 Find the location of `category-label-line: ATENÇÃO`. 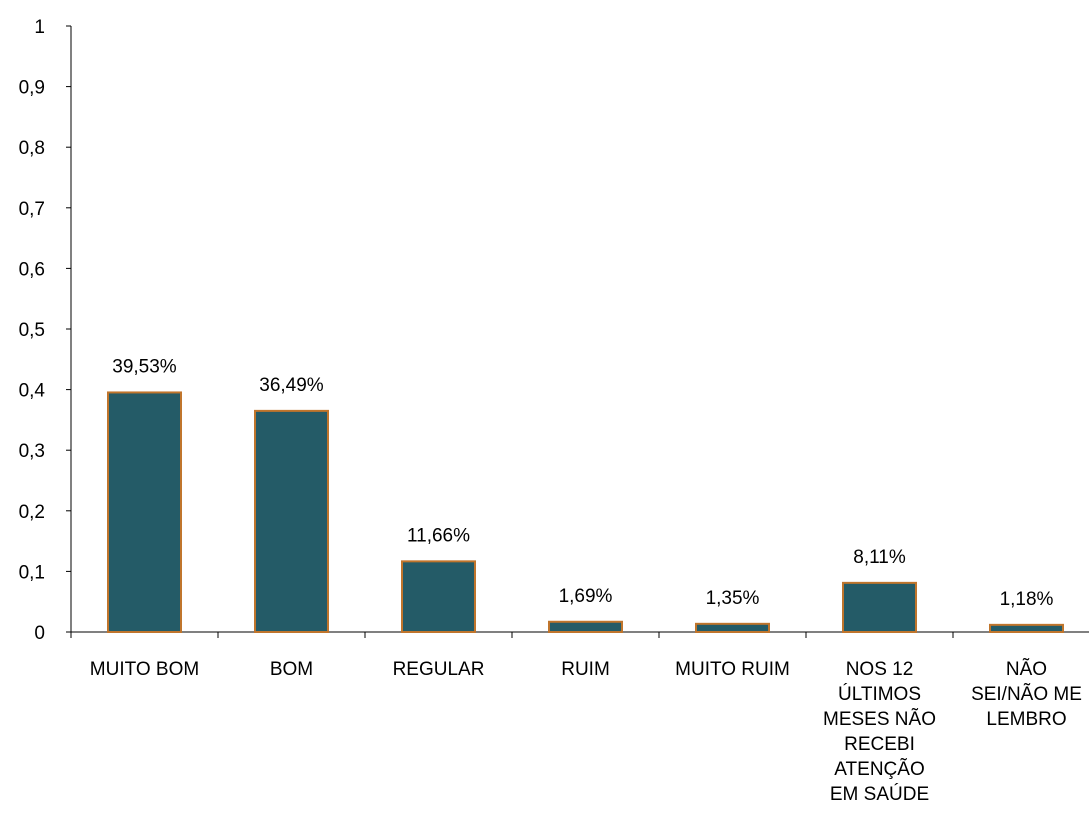

category-label-line: ATENÇÃO is located at coordinates (879, 769).